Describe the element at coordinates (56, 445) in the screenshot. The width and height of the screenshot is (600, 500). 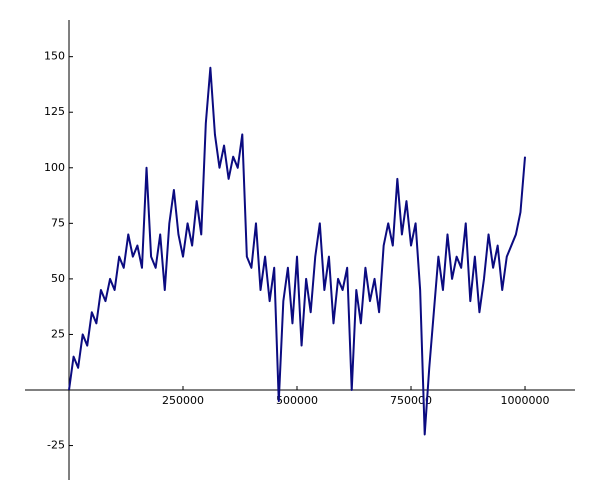
I see `y-tick-label: -25` at that location.